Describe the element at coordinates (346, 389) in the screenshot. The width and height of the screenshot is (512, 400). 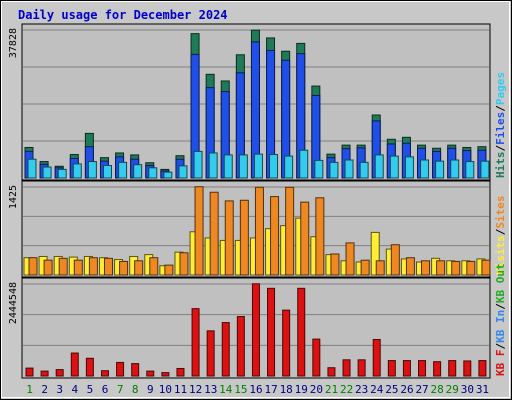
I see `day-label-22: 22` at that location.